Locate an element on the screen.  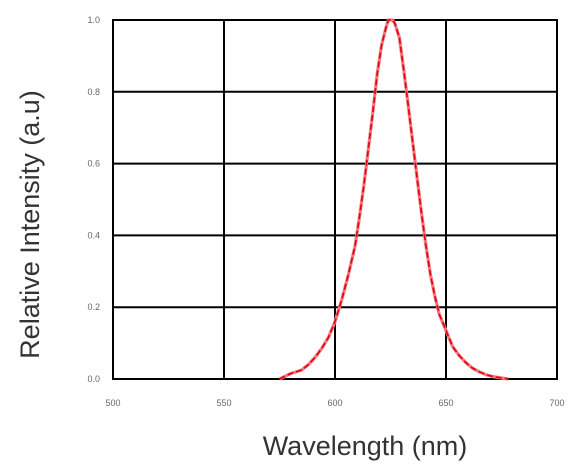
x-tick-label: 550 is located at coordinates (223, 403).